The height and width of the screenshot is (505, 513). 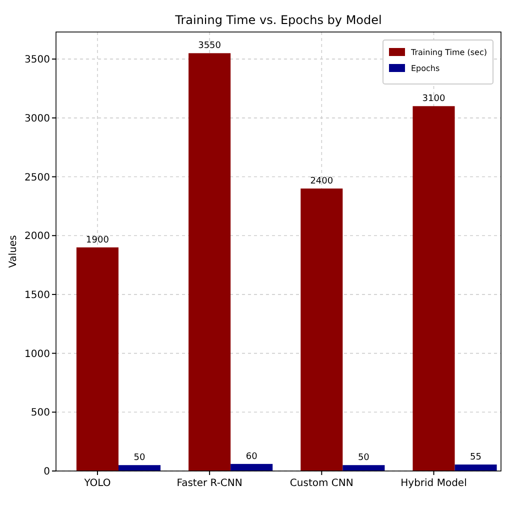 What do you see at coordinates (37, 178) in the screenshot?
I see `y-tick-label: 2500` at bounding box center [37, 178].